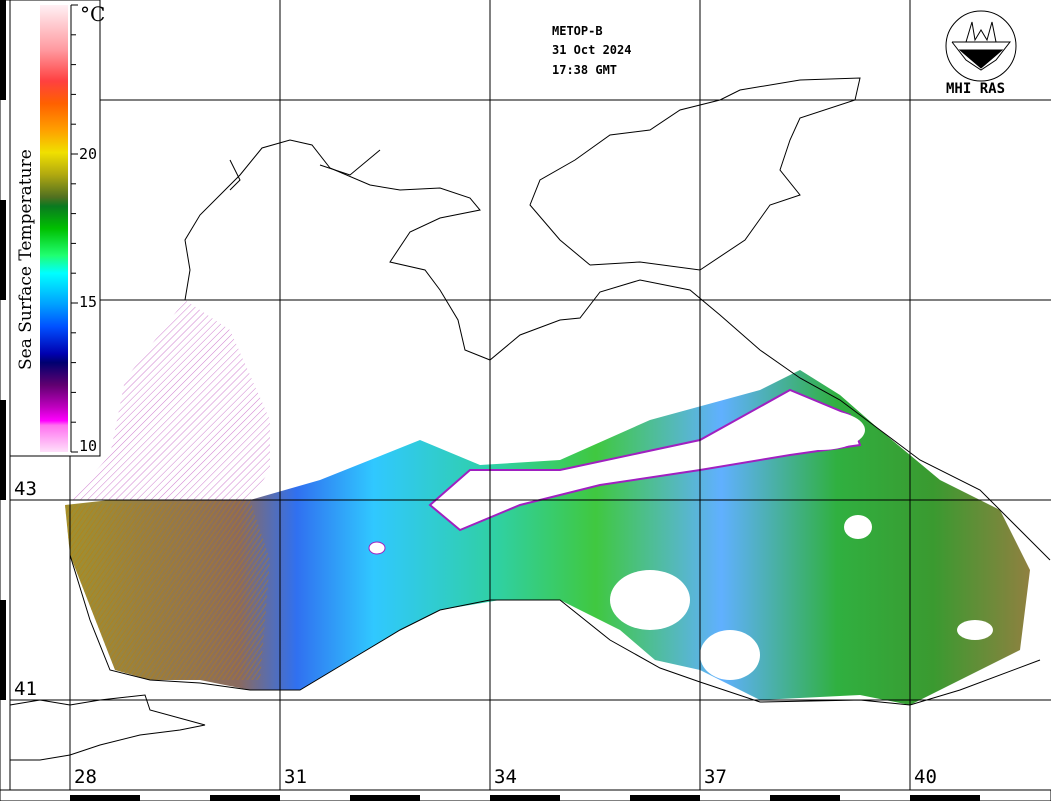  What do you see at coordinates (585, 70) in the screenshot?
I see `image-time: 17:38 GMT` at bounding box center [585, 70].